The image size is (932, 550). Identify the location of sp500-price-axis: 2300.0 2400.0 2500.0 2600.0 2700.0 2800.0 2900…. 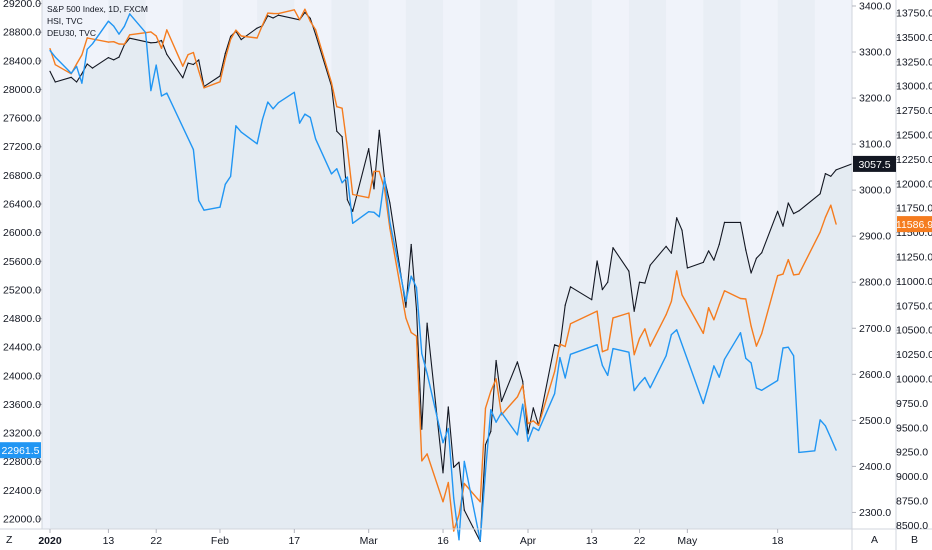
(871, 259).